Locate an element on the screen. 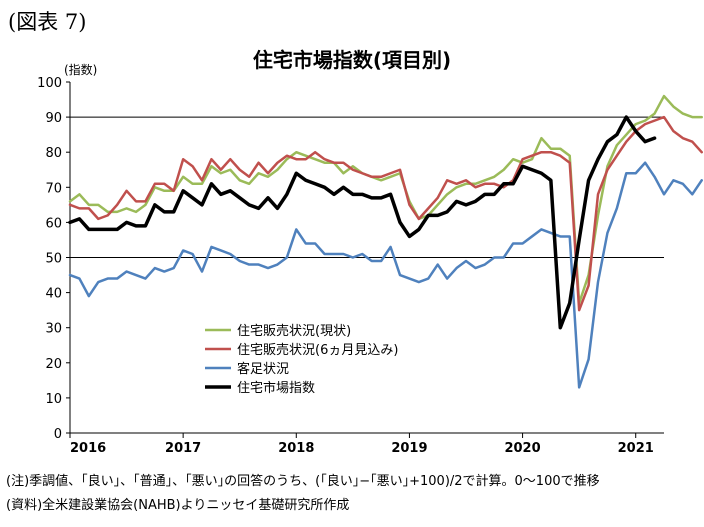 The width and height of the screenshot is (704, 527). legend-label-4: 住宅市場指数 is located at coordinates (276, 388).